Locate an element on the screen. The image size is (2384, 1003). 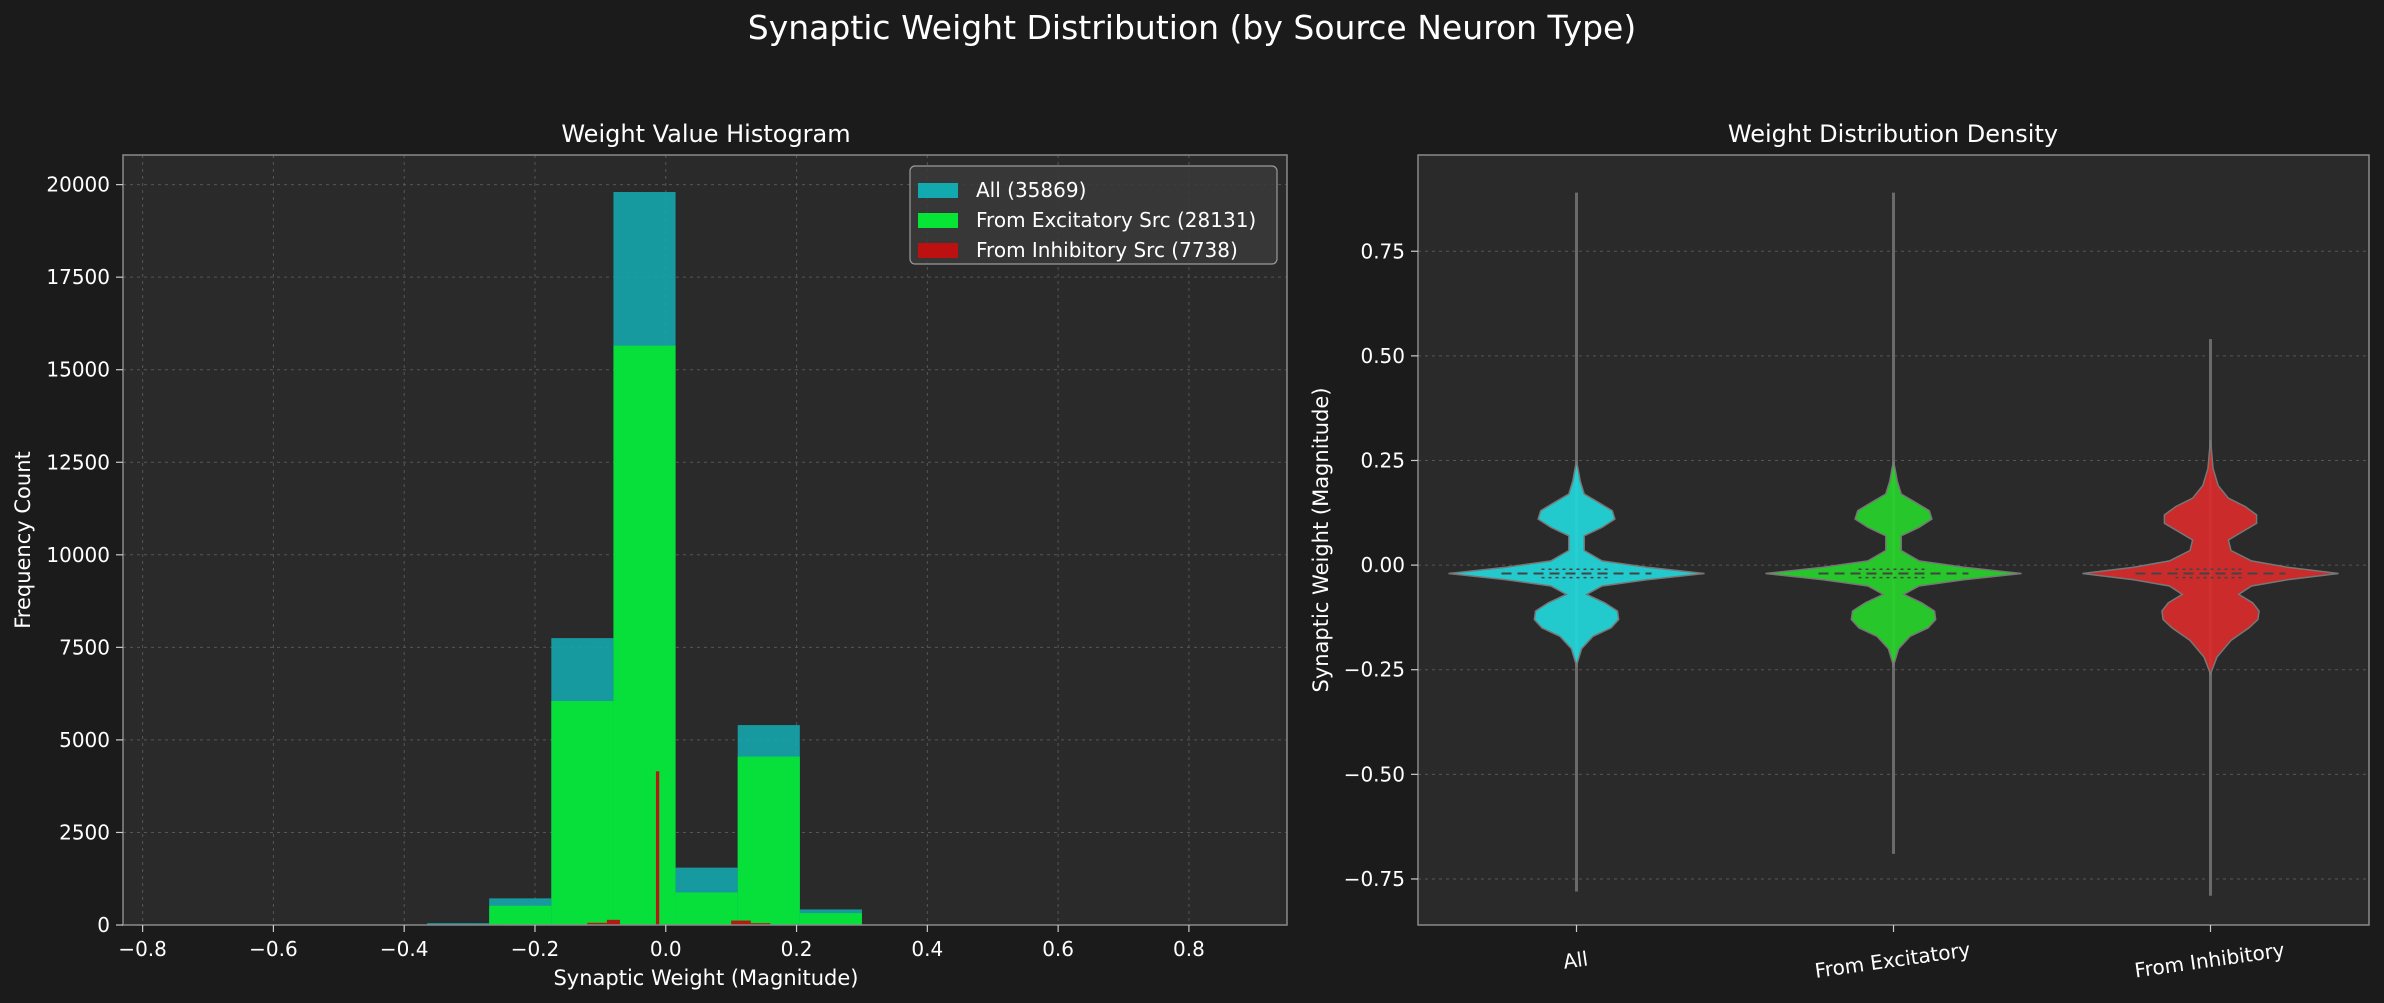
histogram-series is located at coordinates (675, 635).